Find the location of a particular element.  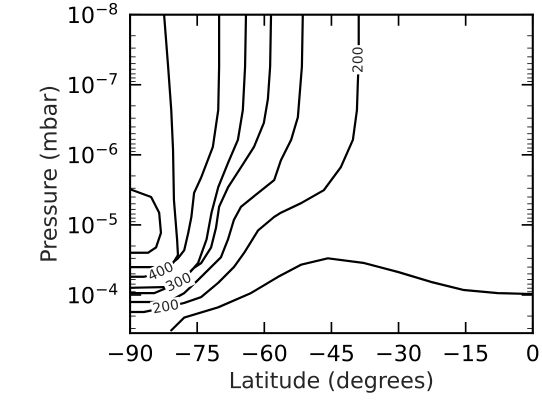

x-tick-label: −15 is located at coordinates (466, 353).